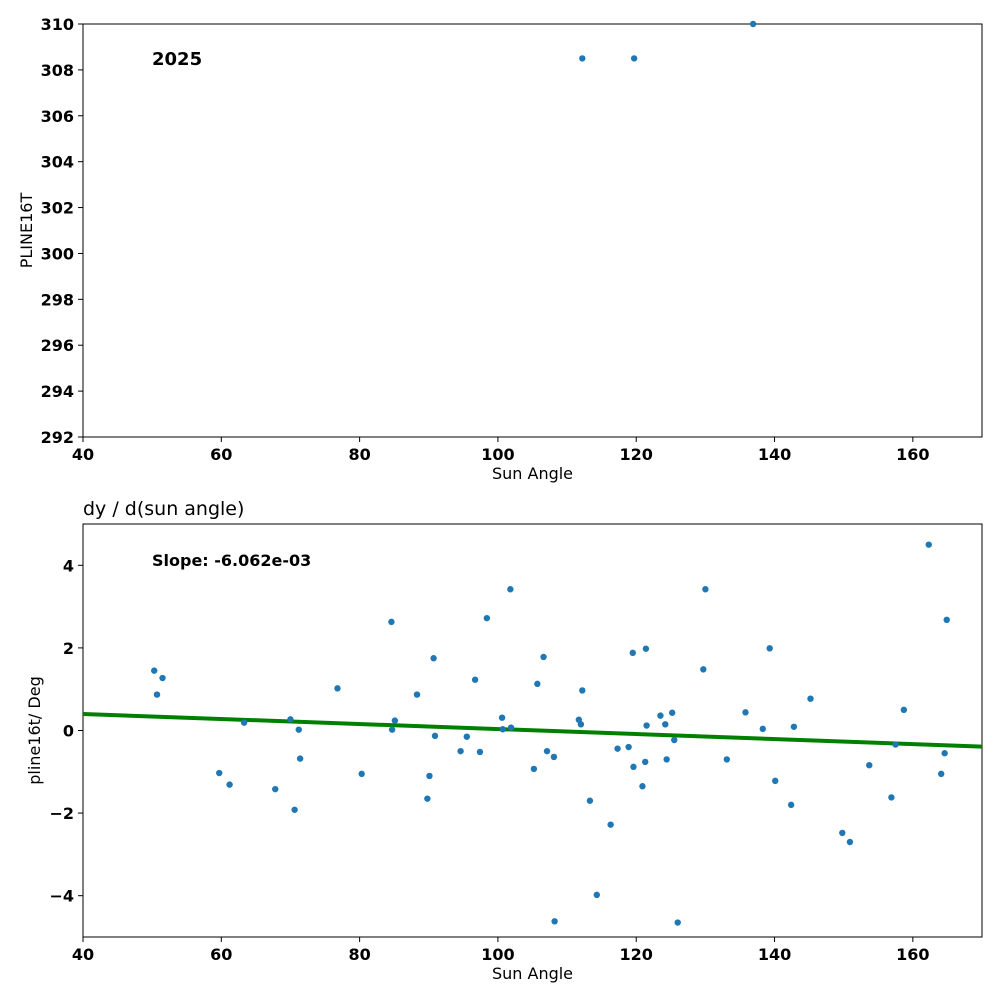 Image resolution: width=1000 pixels, height=1000 pixels. Describe the element at coordinates (636, 454) in the screenshot. I see `chart1-x-tick-label: 120` at that location.